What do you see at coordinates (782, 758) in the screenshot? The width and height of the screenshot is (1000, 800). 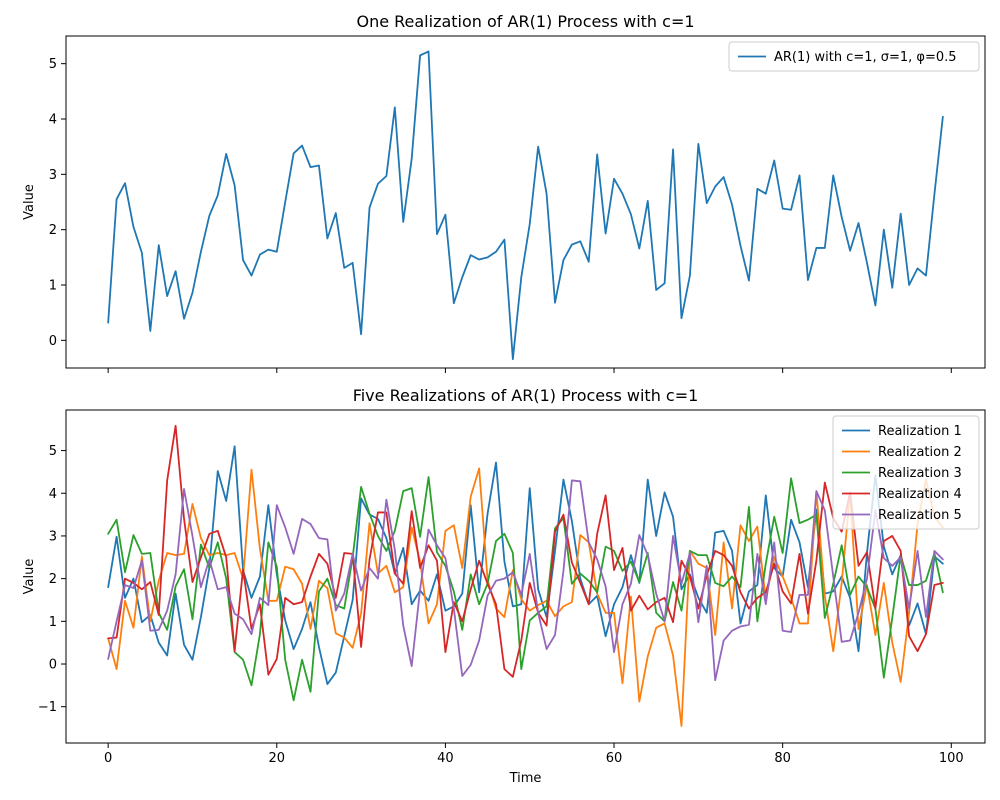 I see `x-tick-label: 80` at bounding box center [782, 758].